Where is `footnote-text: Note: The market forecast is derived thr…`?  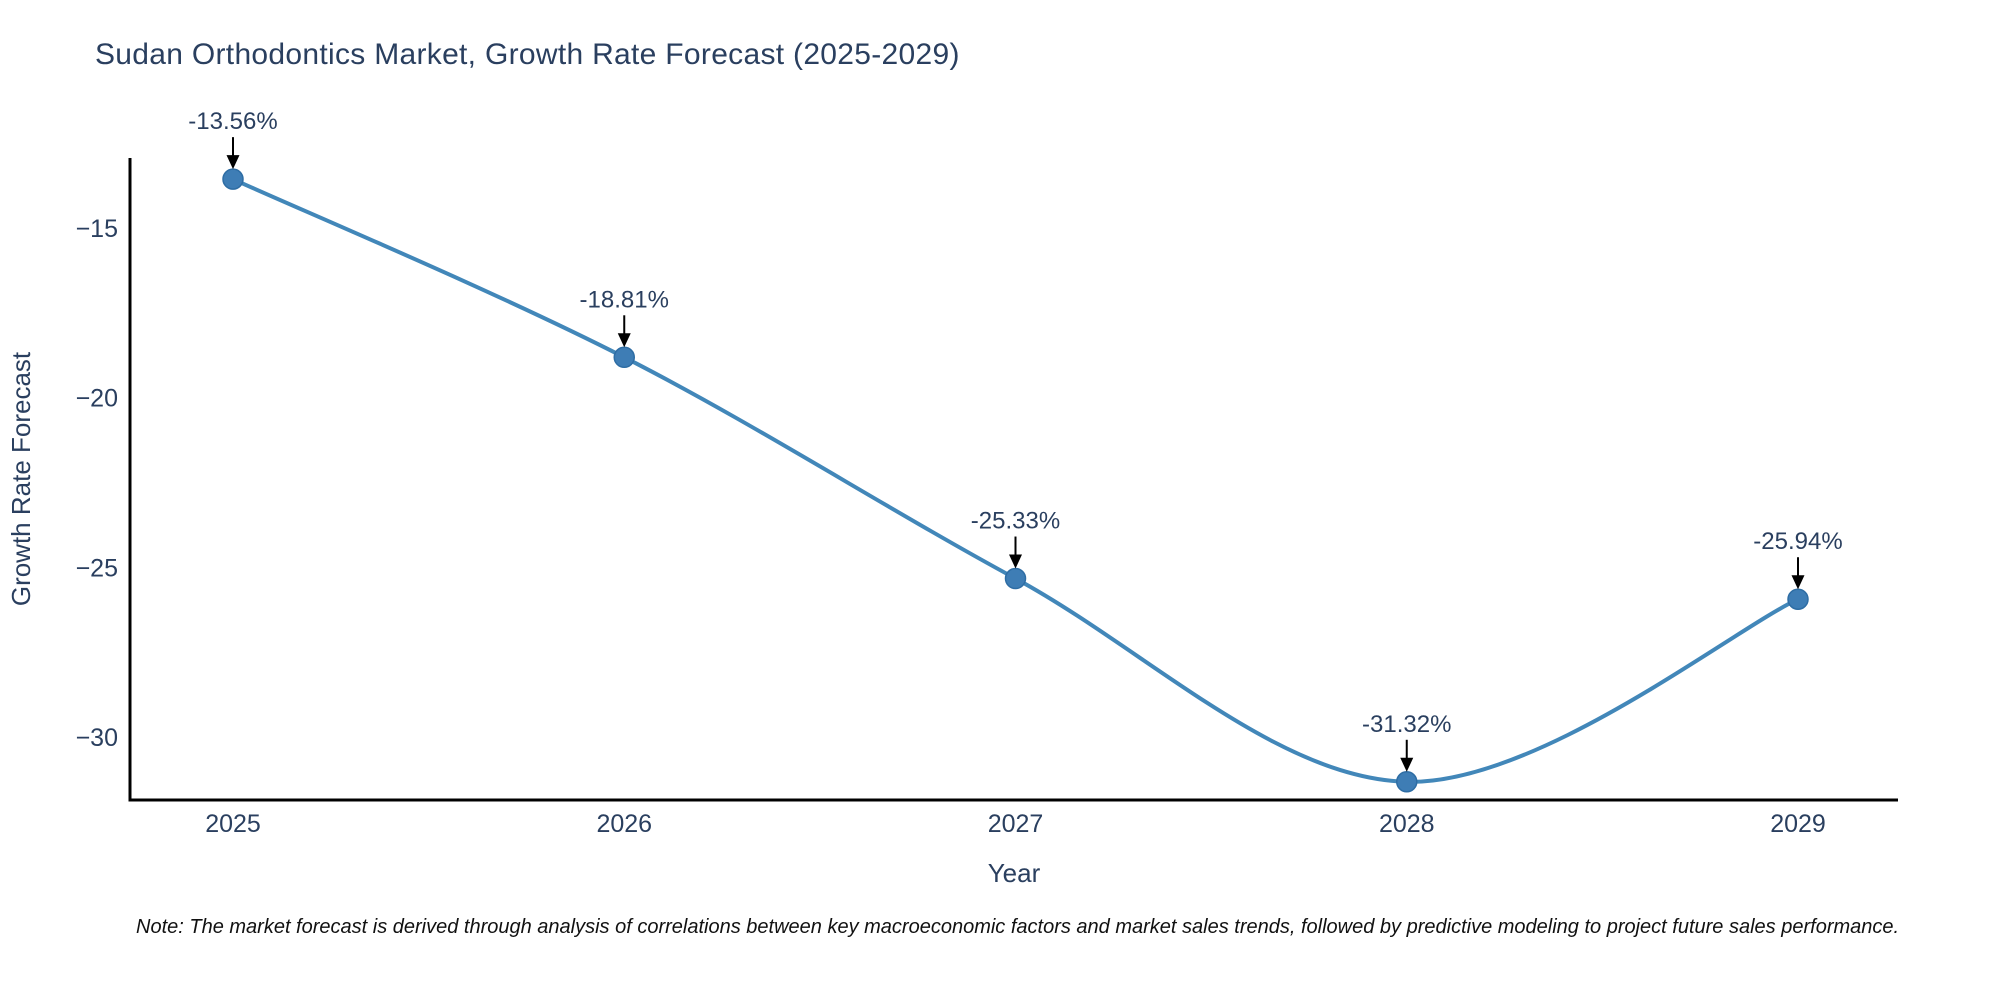 footnote-text: Note: The market forecast is derived thr… is located at coordinates (1018, 927).